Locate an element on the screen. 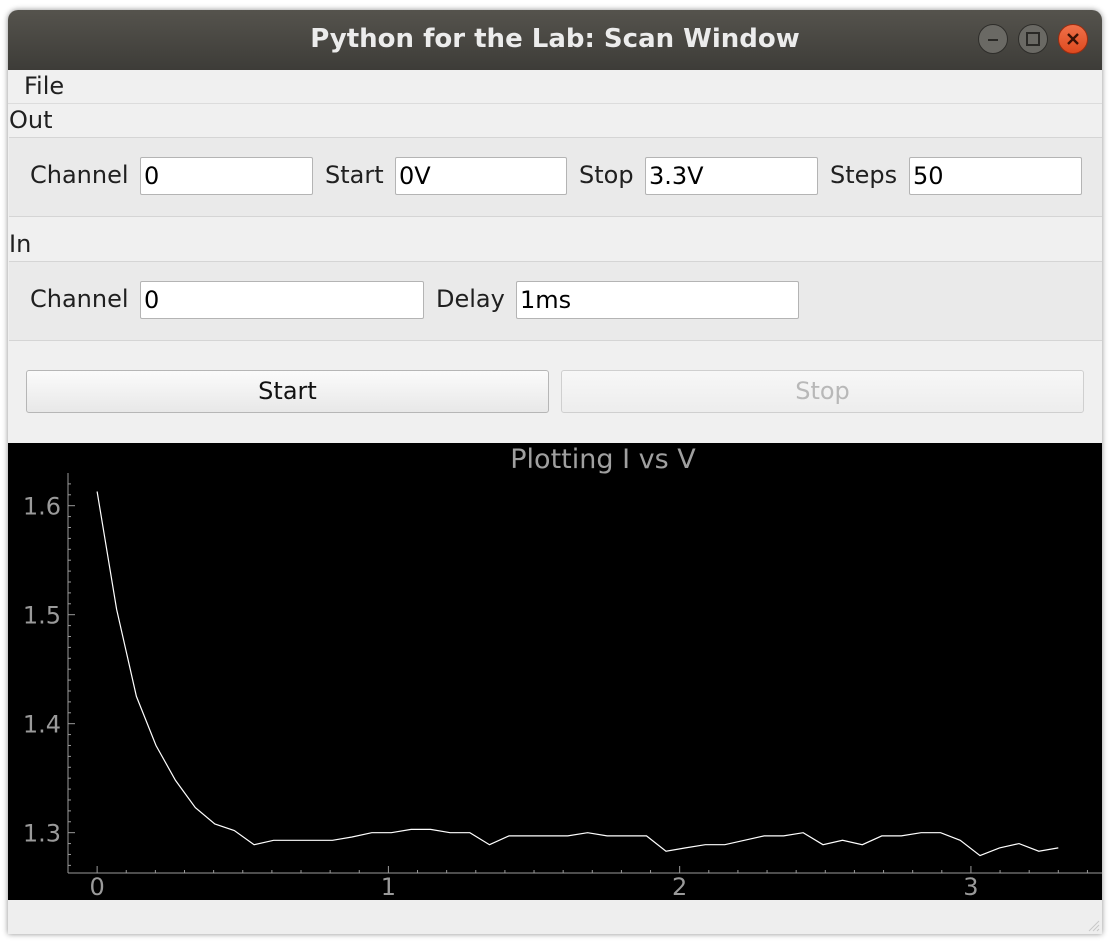 Image resolution: width=1115 pixels, height=950 pixels. status-bar is located at coordinates (555, 917).